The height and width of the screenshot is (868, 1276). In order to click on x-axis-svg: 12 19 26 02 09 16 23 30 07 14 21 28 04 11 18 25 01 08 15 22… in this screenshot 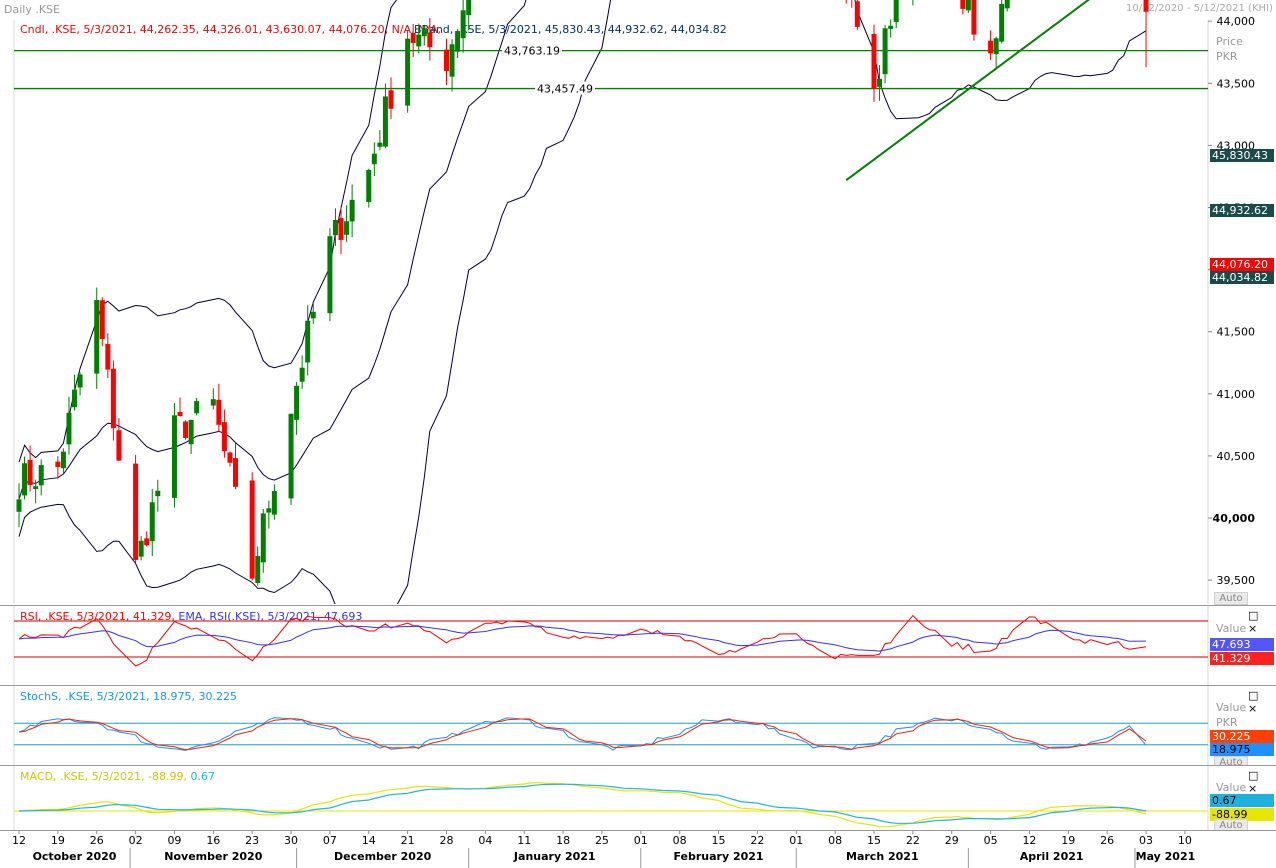, I will do `click(604, 849)`.